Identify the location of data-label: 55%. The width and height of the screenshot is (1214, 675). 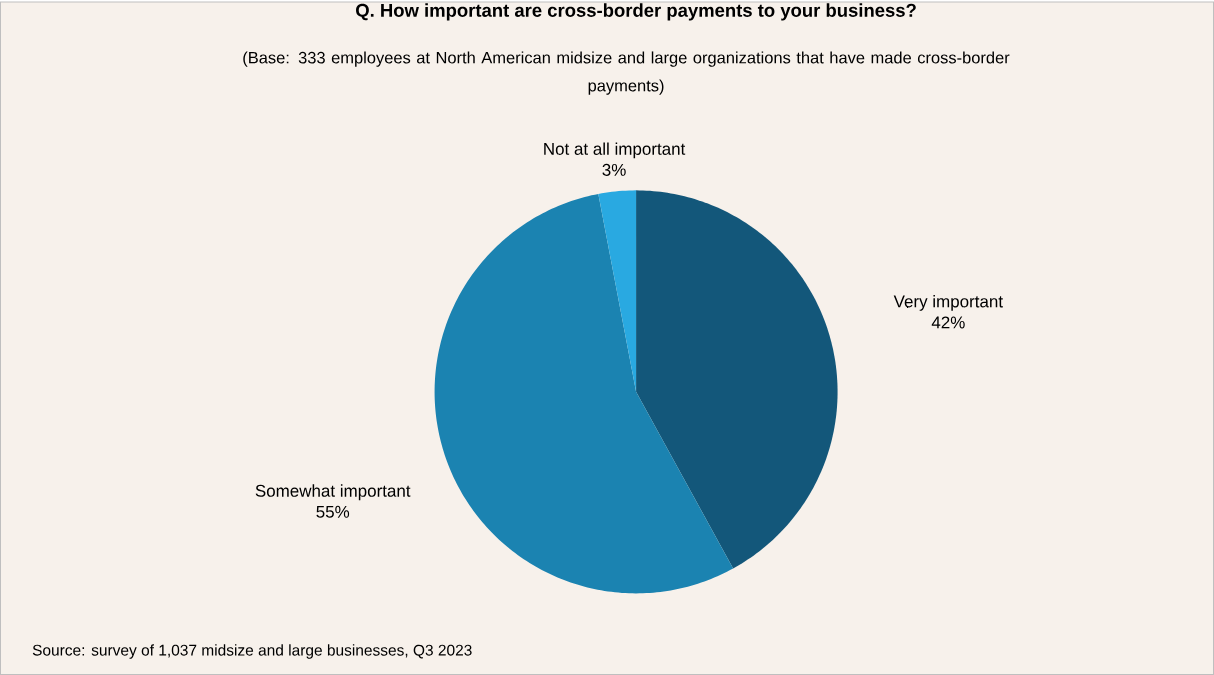
(333, 511).